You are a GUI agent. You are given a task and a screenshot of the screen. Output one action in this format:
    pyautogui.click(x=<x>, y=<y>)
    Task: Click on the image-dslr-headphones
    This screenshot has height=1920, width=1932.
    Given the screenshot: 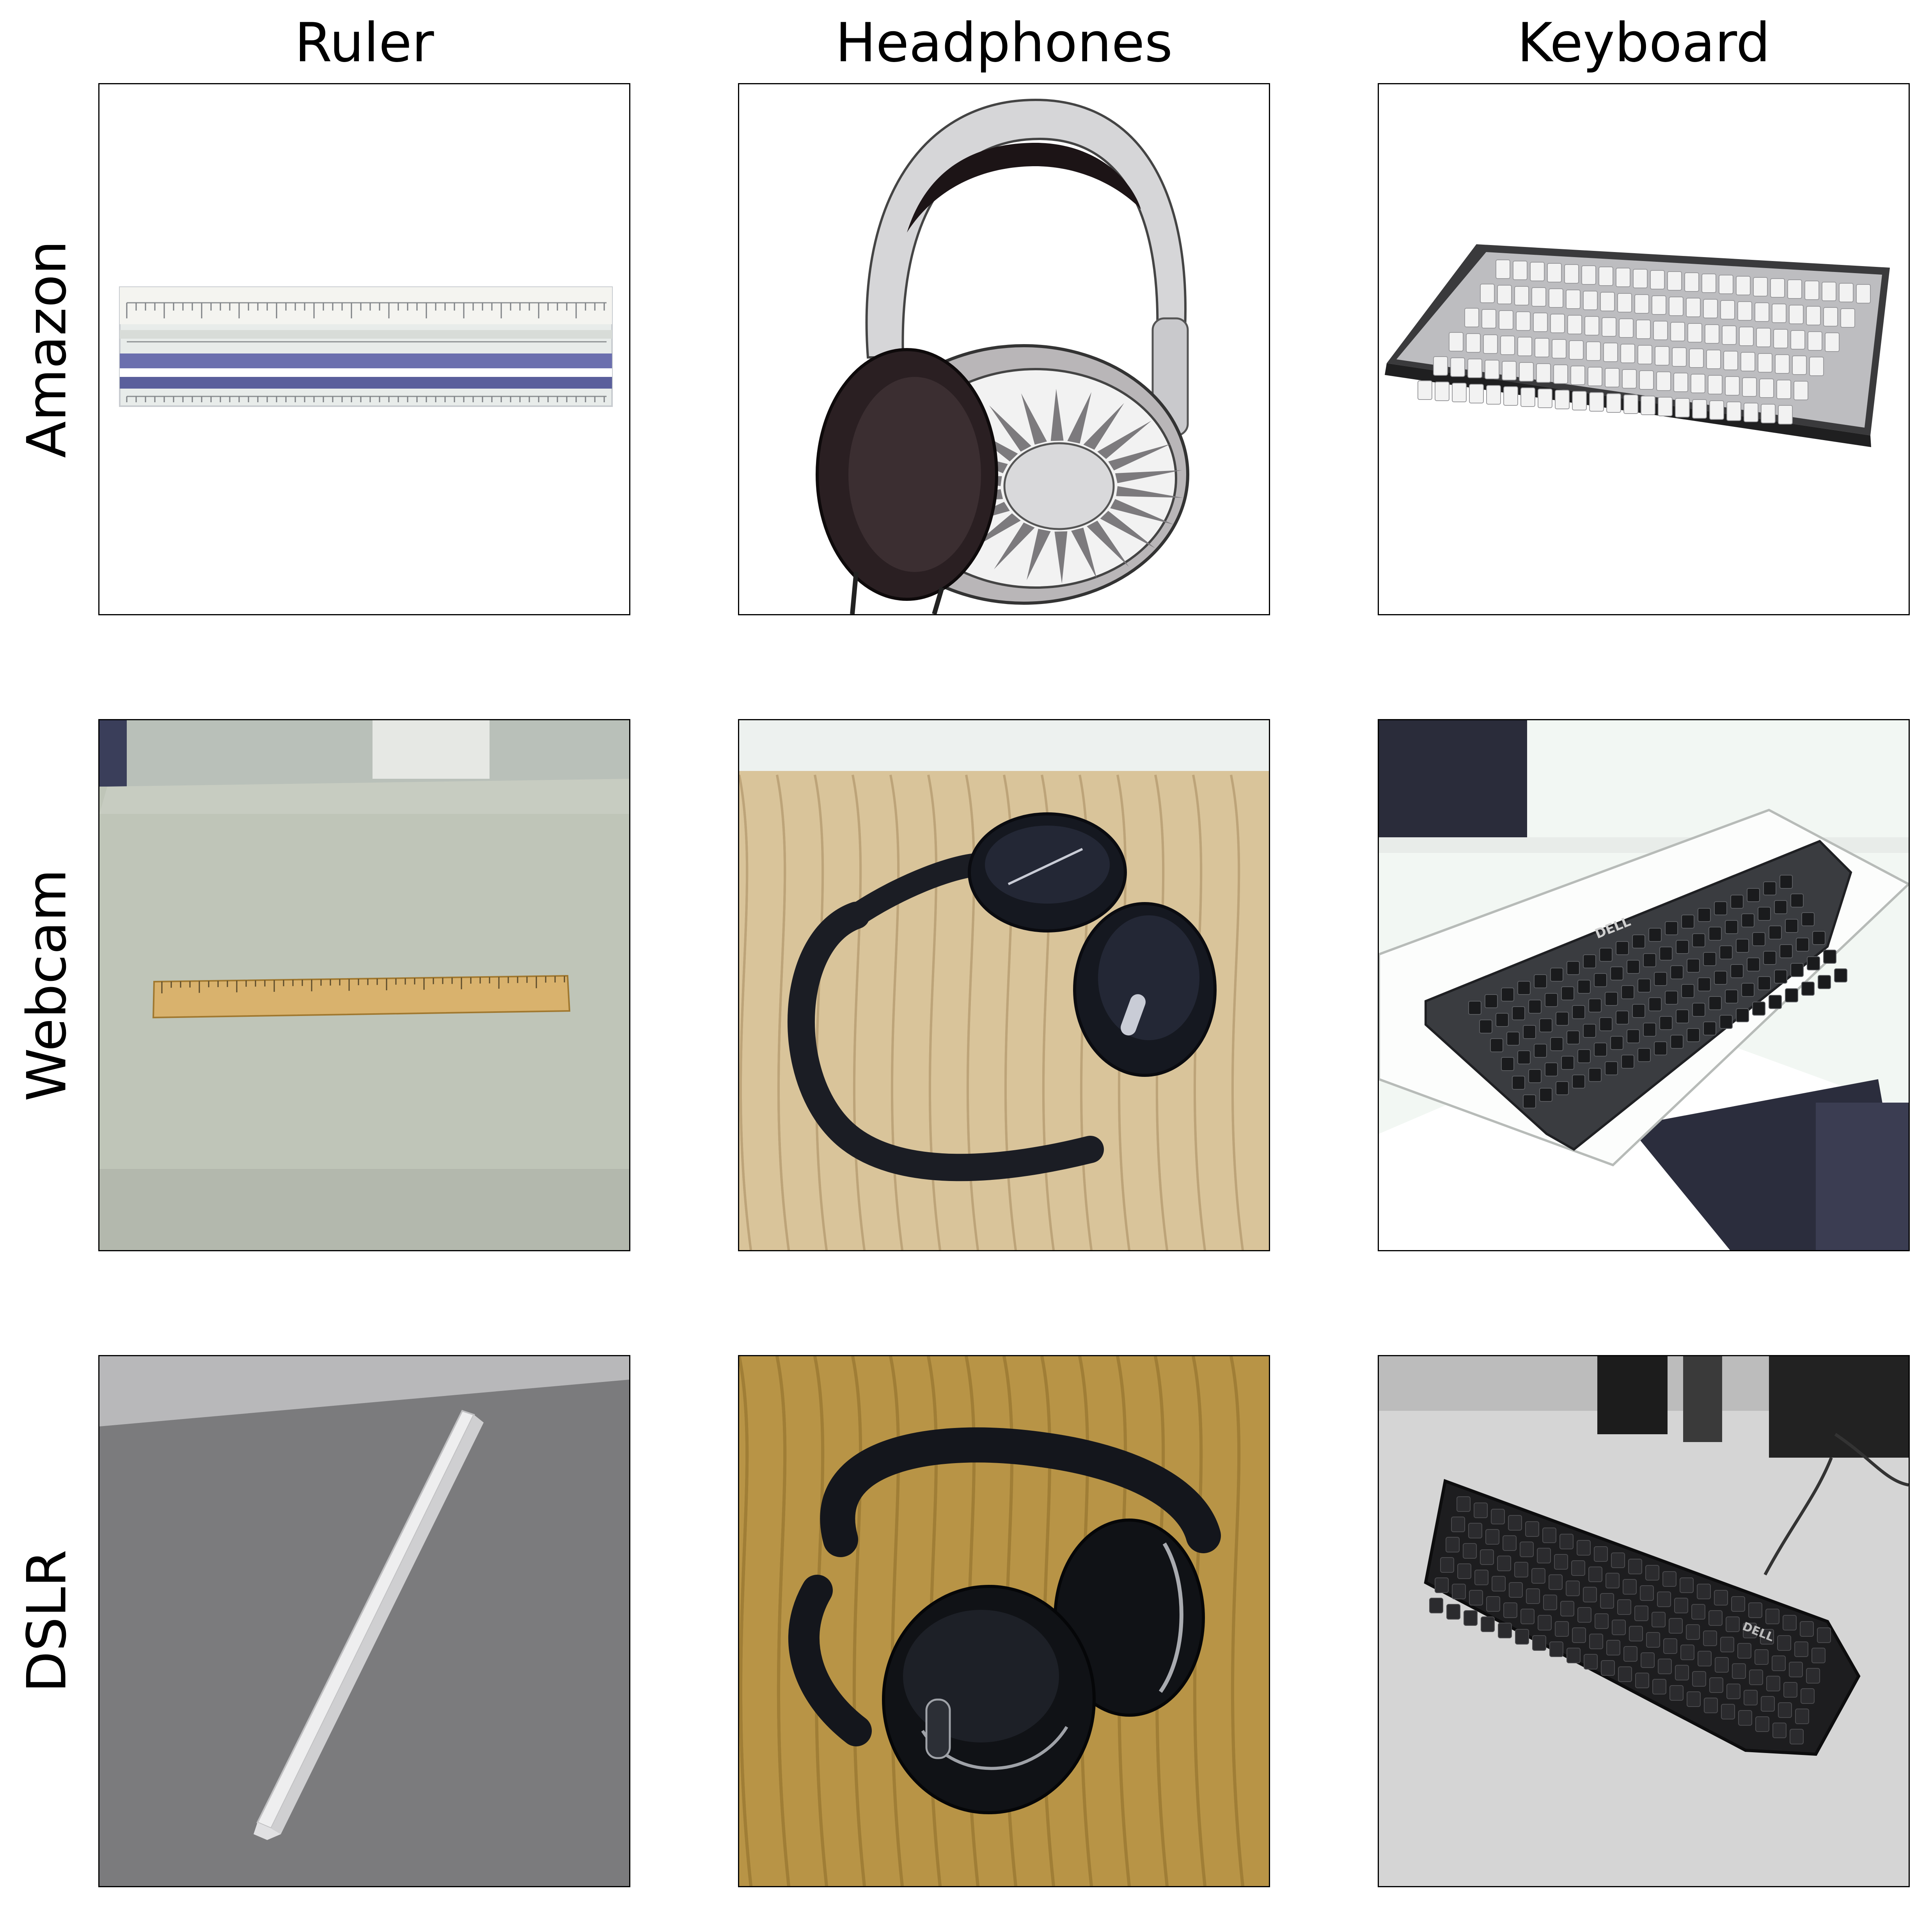 What is the action you would take?
    pyautogui.click(x=1004, y=1621)
    